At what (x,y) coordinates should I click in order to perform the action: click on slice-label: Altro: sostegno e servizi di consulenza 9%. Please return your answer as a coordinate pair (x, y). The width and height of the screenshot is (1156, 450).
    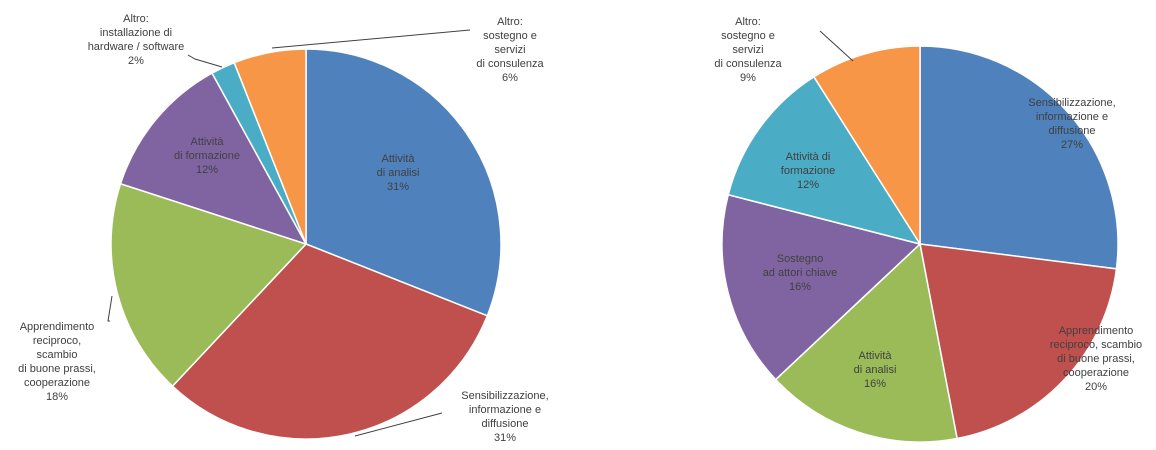
    Looking at the image, I should click on (748, 50).